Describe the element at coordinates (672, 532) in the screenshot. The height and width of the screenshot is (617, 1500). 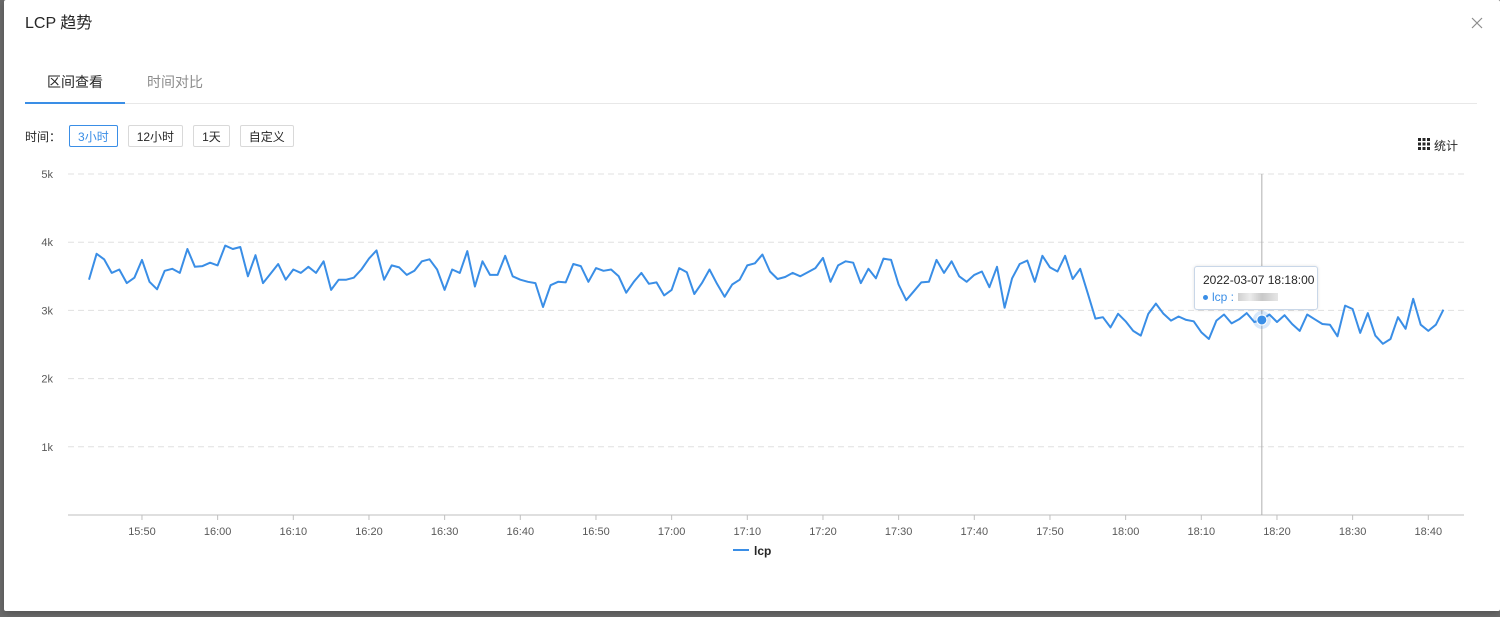
I see `x-tick-label: 17:00` at that location.